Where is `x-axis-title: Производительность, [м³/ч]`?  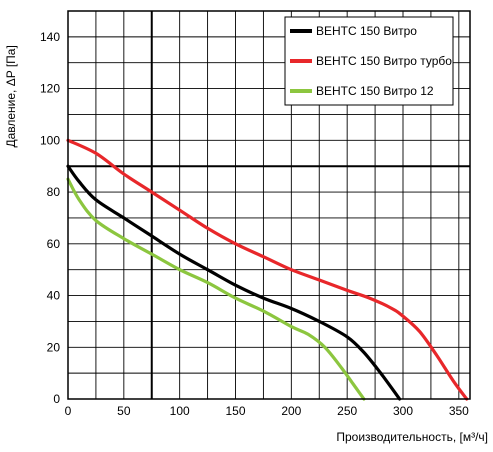
x-axis-title: Производительность, [м³/ч] is located at coordinates (412, 437).